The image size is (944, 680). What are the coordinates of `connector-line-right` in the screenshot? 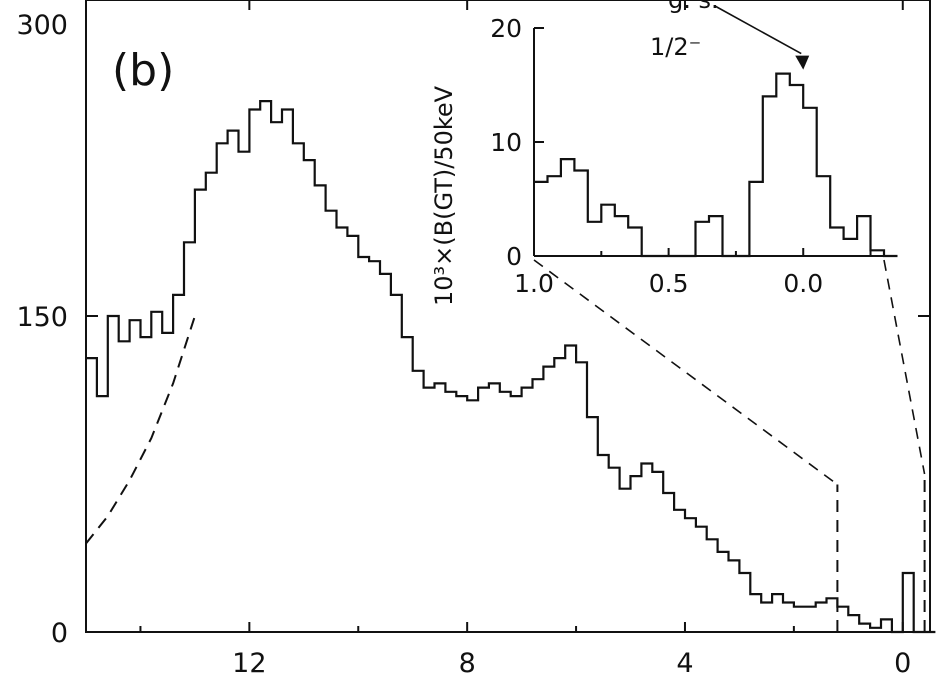 It's located at (904, 367).